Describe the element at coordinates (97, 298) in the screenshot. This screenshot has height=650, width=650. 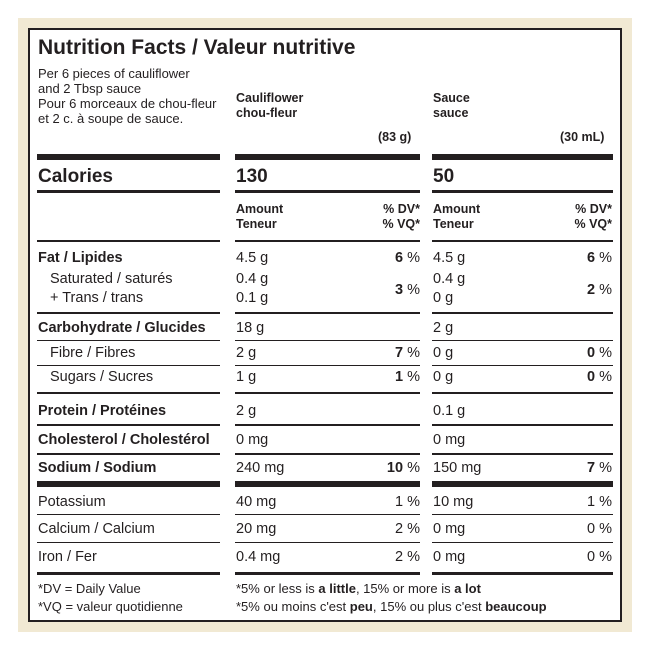
I see `trans-label: + Trans / trans` at that location.